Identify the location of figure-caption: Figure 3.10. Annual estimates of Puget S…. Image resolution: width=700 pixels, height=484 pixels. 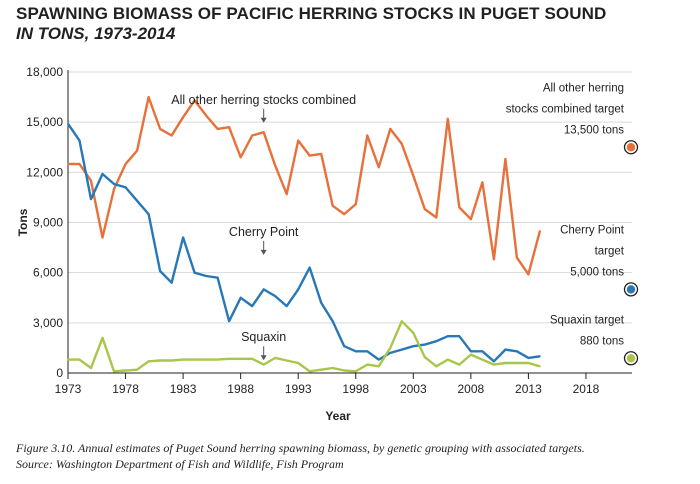
(300, 456).